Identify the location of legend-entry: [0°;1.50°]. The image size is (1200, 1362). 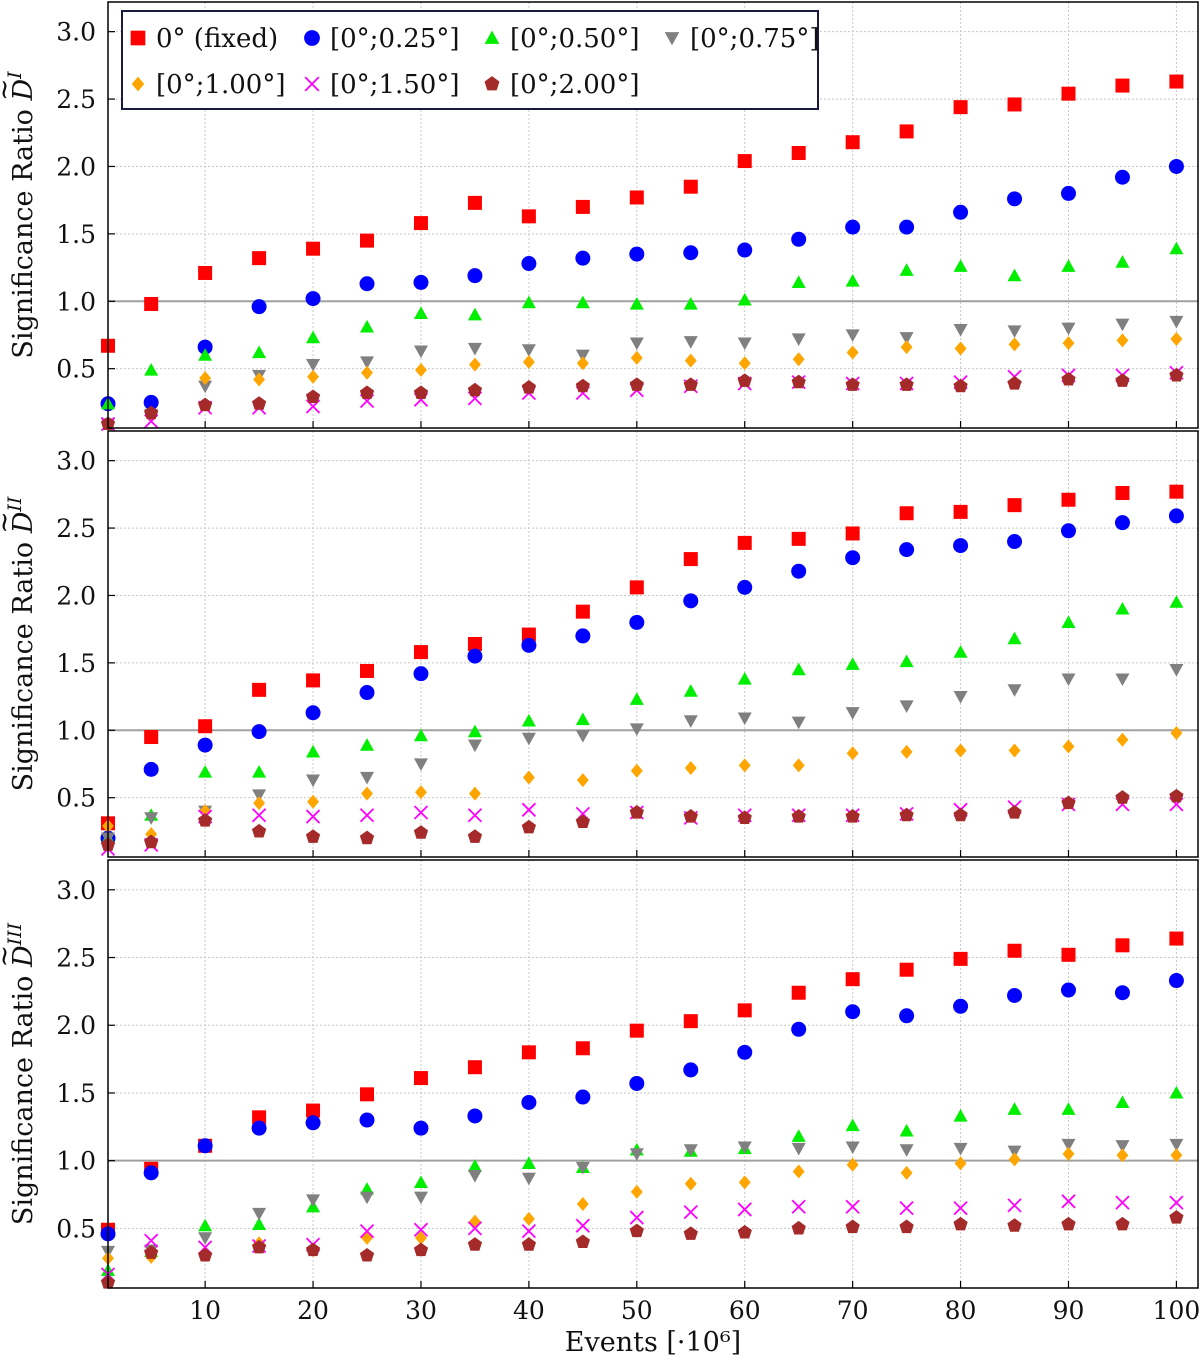
(381, 85).